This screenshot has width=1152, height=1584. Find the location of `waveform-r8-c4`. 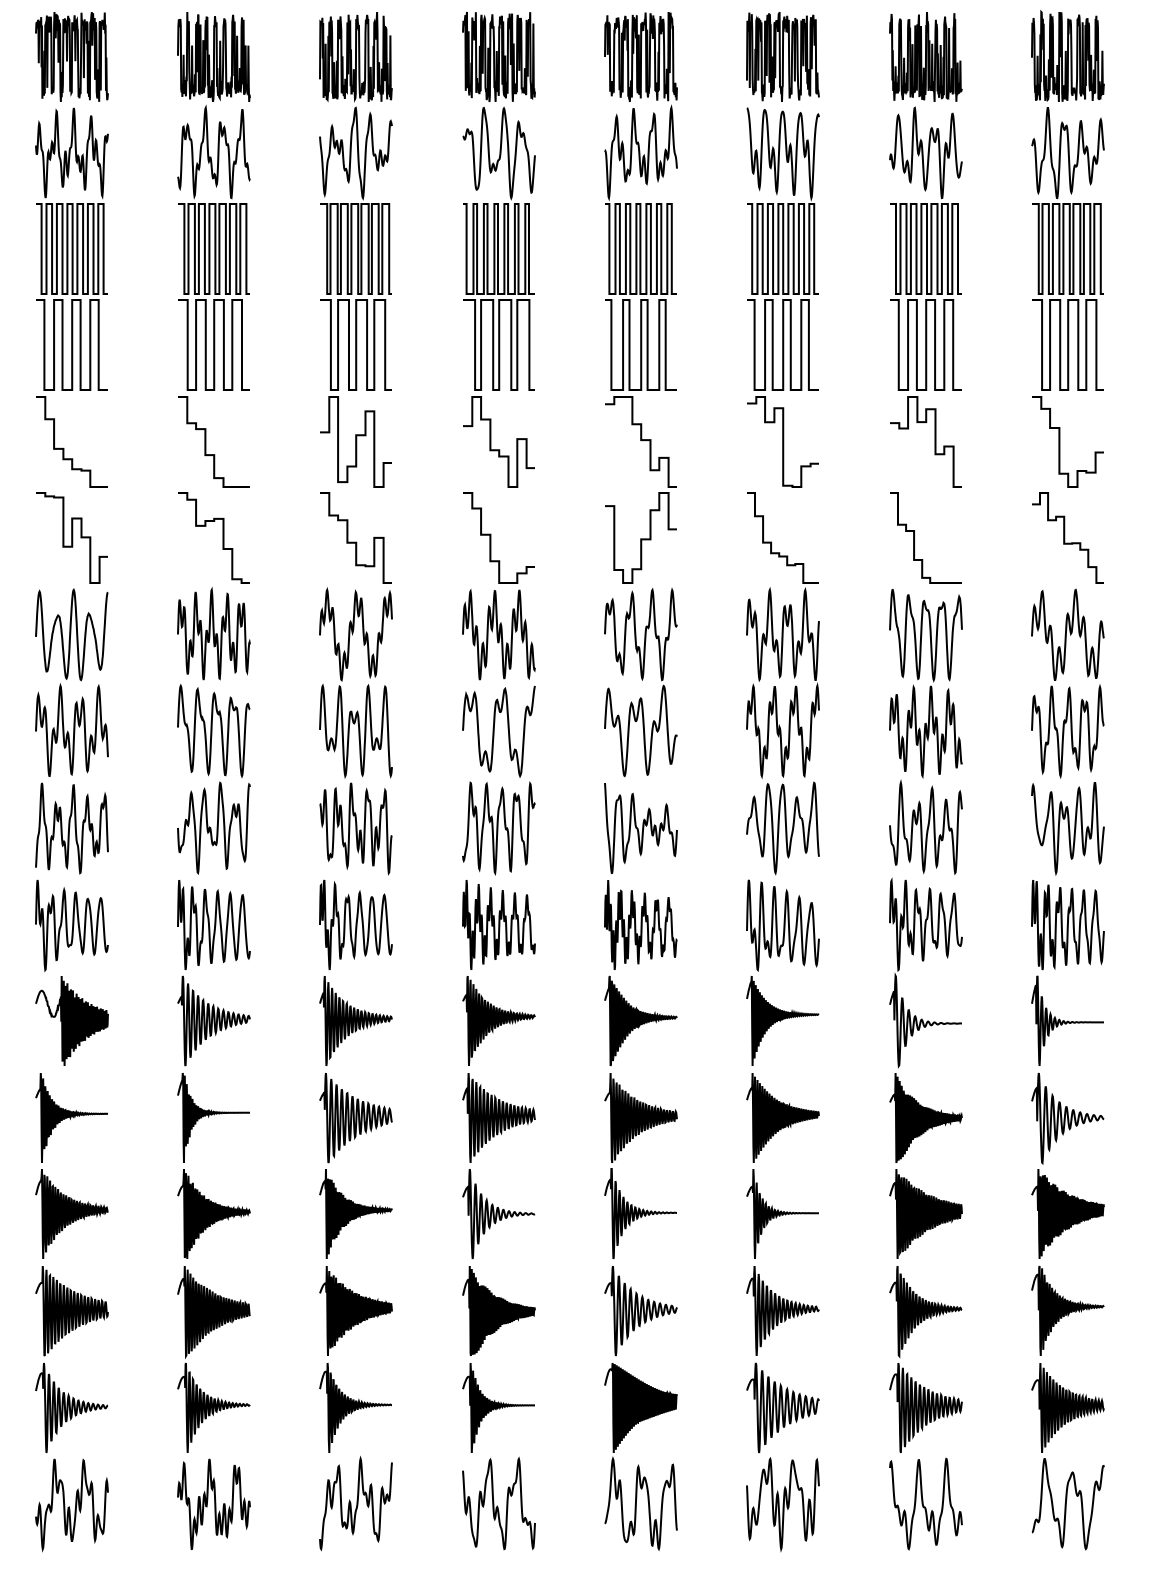

waveform-r8-c4 is located at coordinates (499, 732).